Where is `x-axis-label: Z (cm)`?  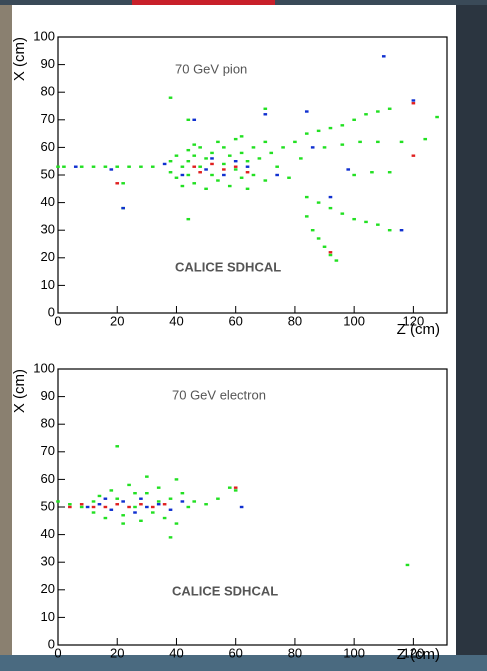
x-axis-label: Z (cm) is located at coordinates (418, 654).